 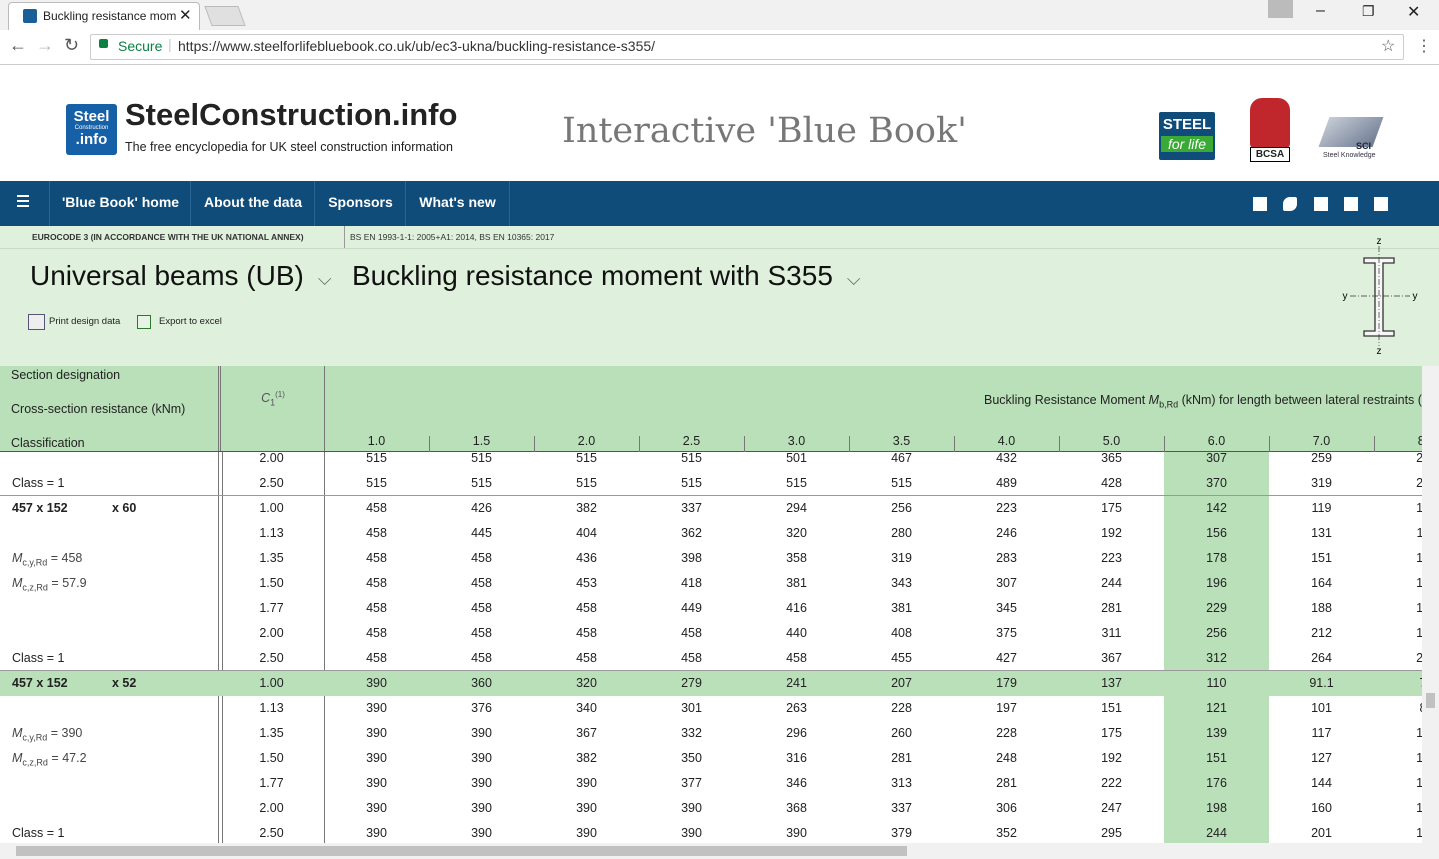 I want to click on value-cell: 163, so click(x=1419, y=608).